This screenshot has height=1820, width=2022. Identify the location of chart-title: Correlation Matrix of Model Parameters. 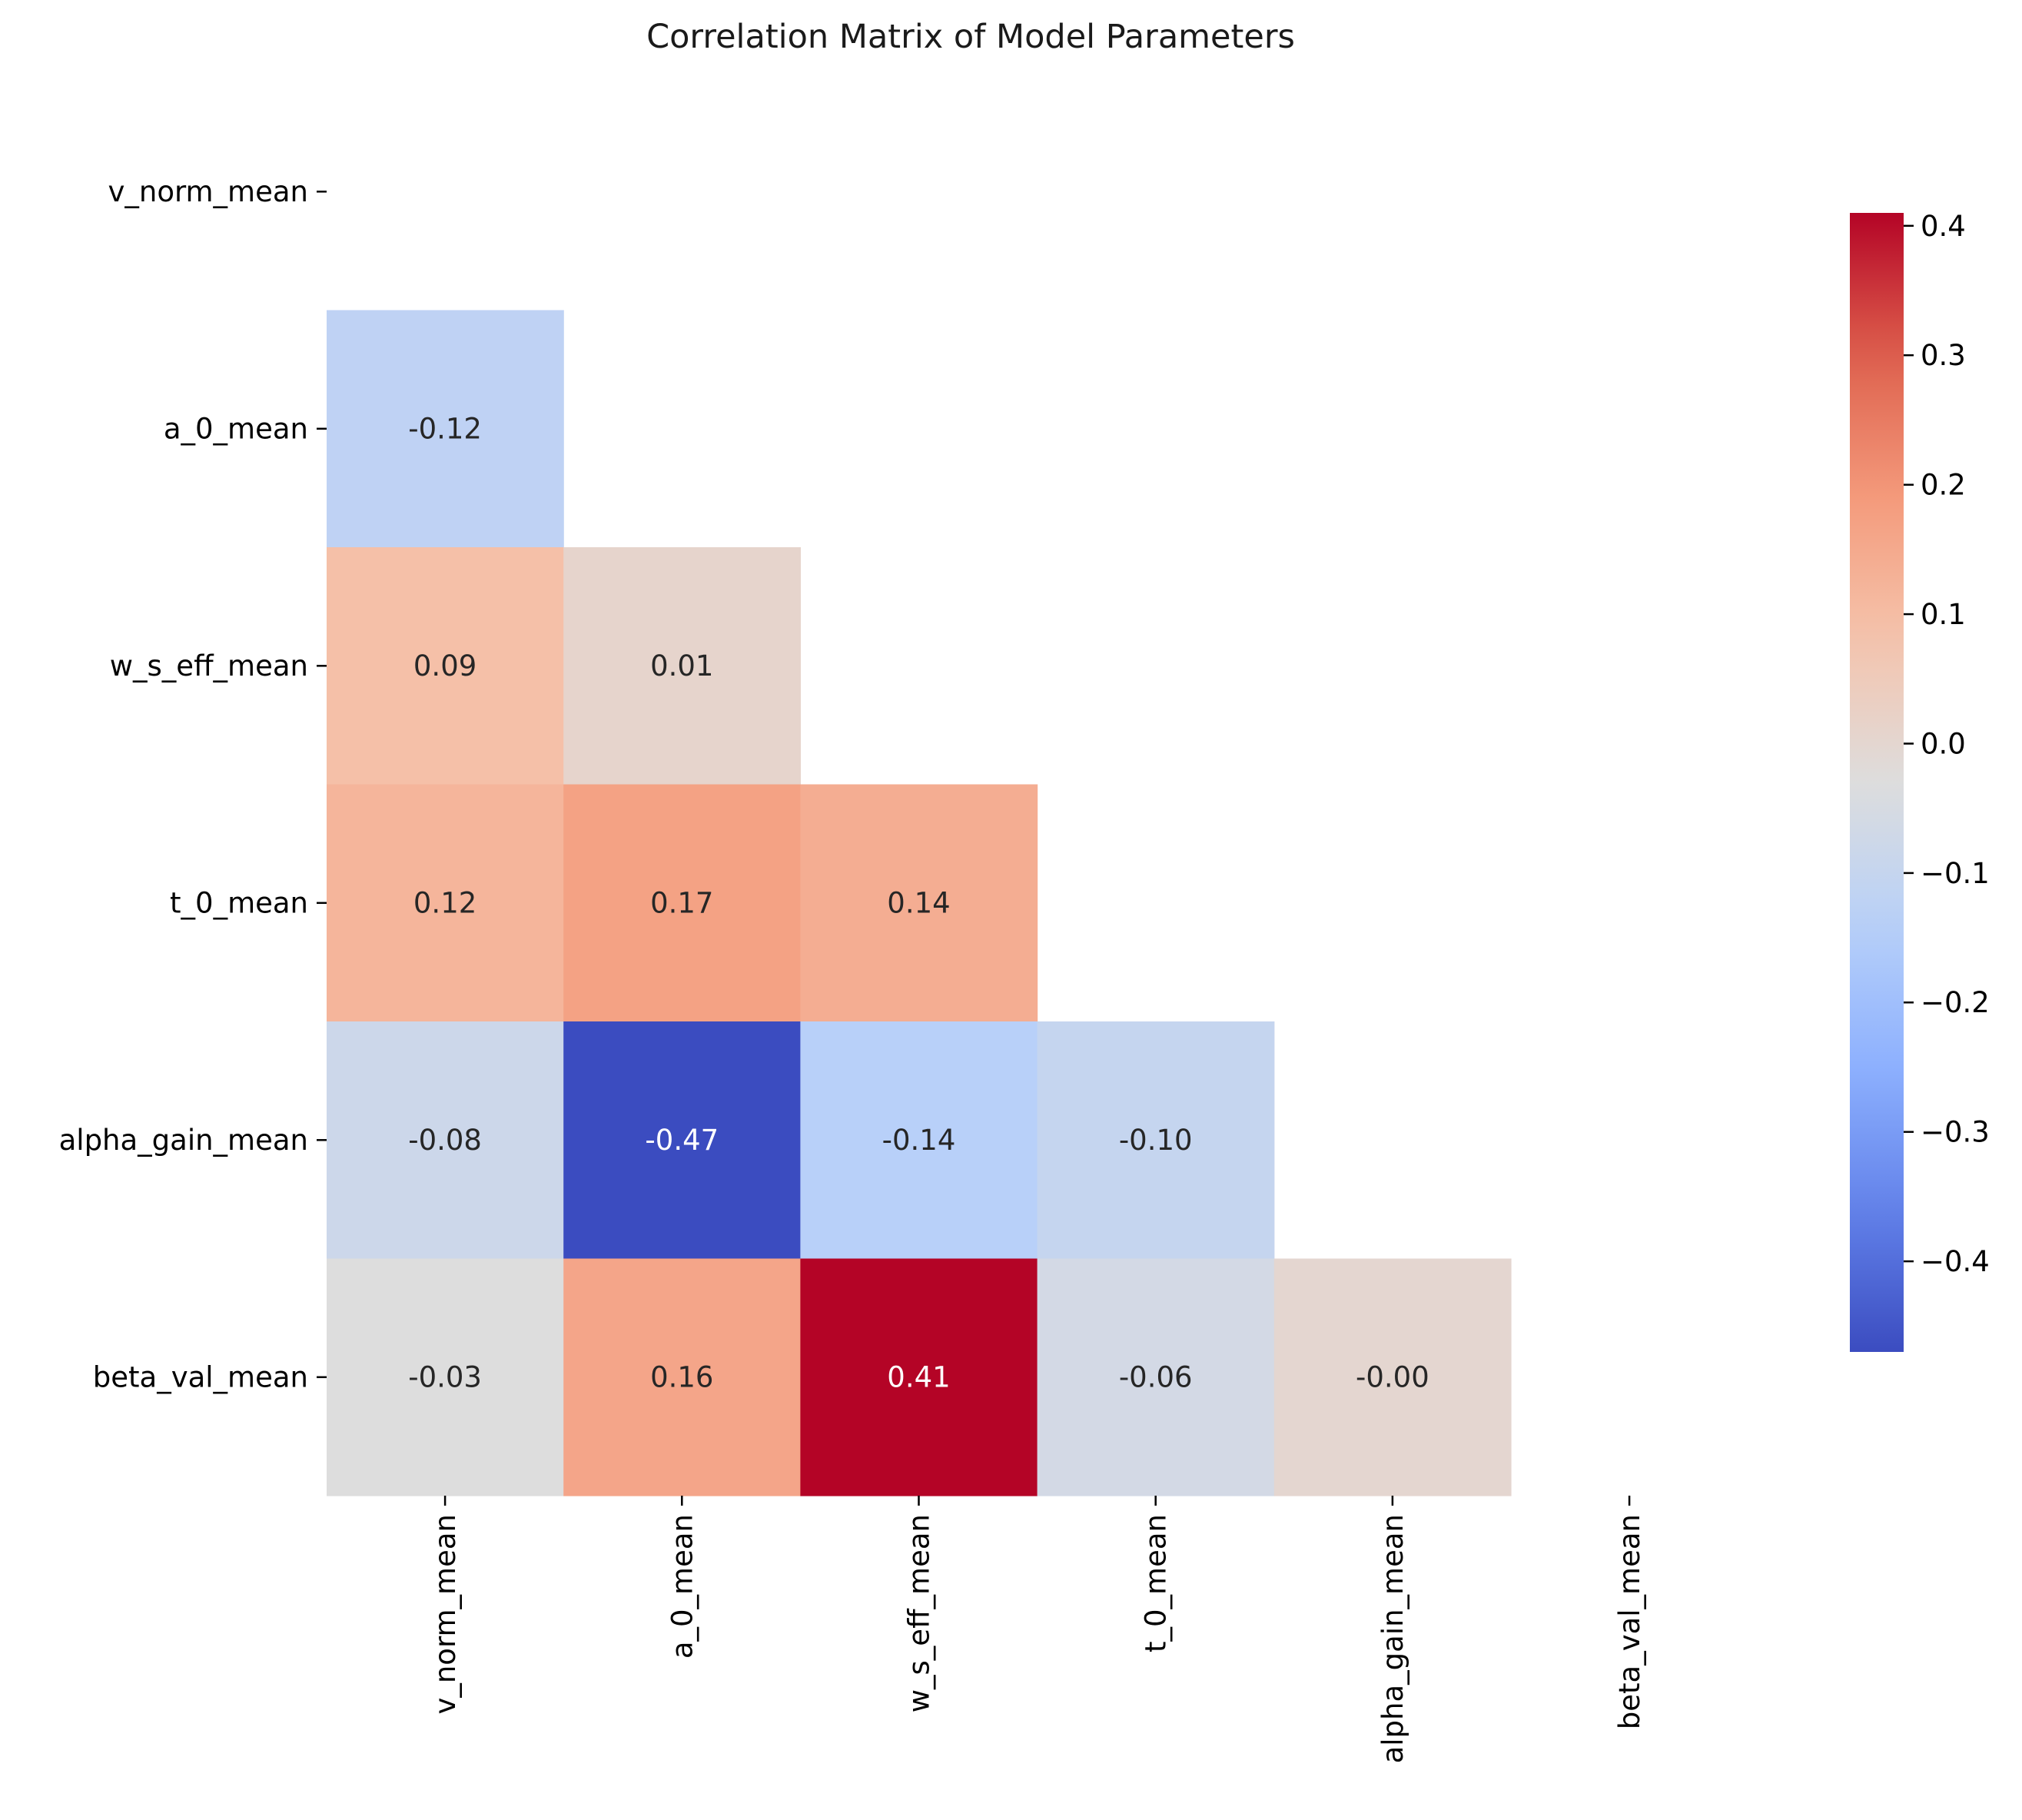
(970, 37).